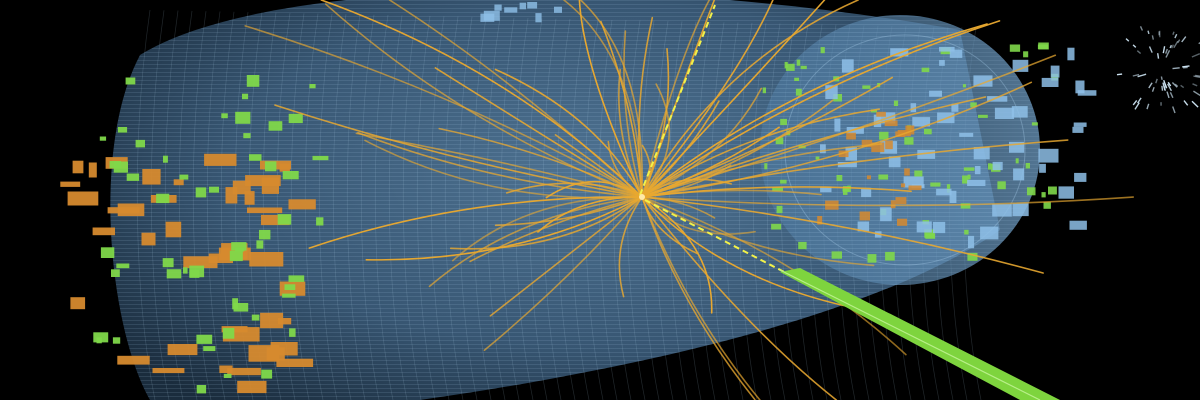 This screenshot has height=400, width=1200. I want to click on radial-spray, so click(1158, 70).